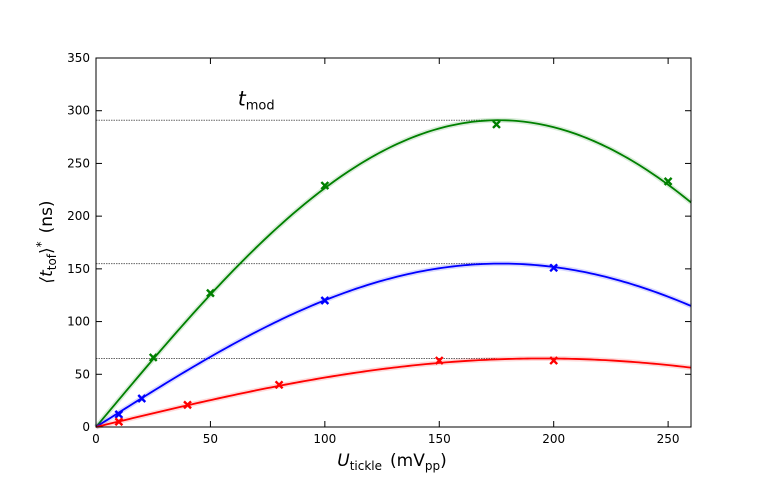  What do you see at coordinates (366, 466) in the screenshot?
I see `x-axis-label-sub: tickle` at bounding box center [366, 466].